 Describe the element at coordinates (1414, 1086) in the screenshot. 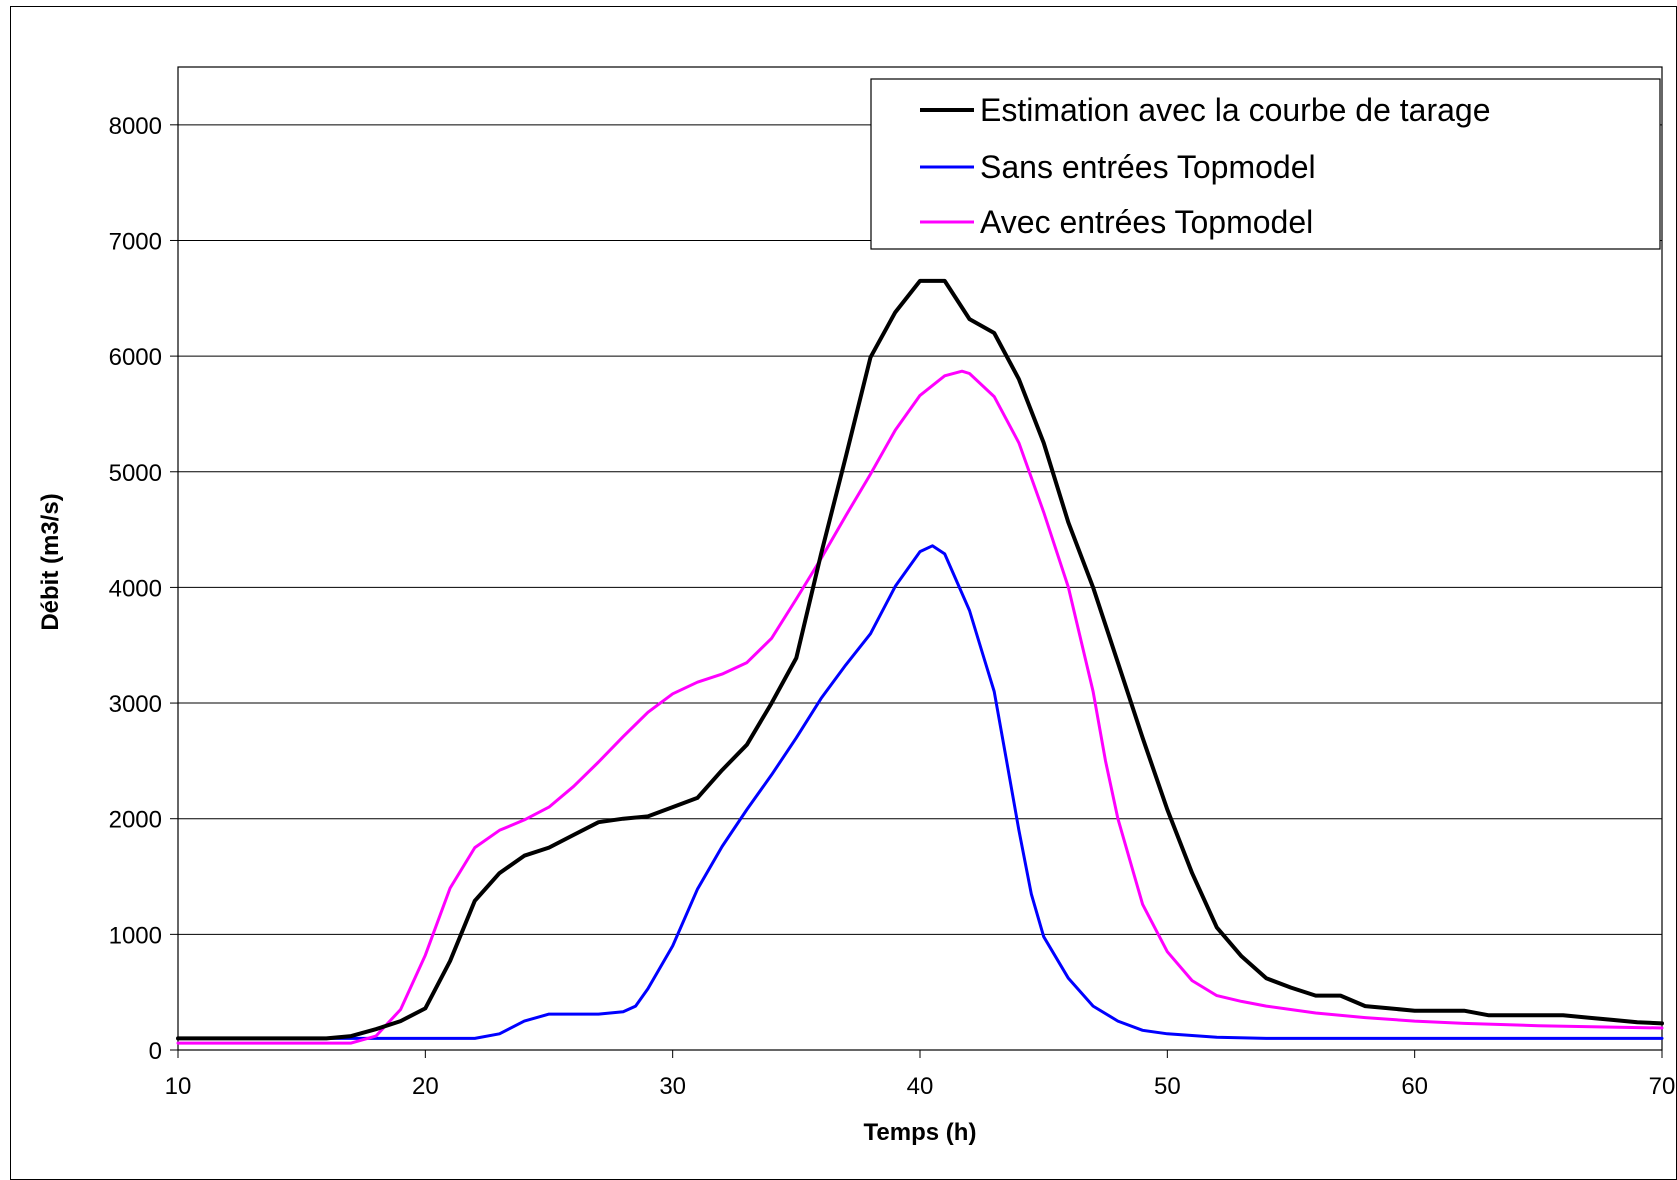

I see `x-tick-label-60: 60` at that location.